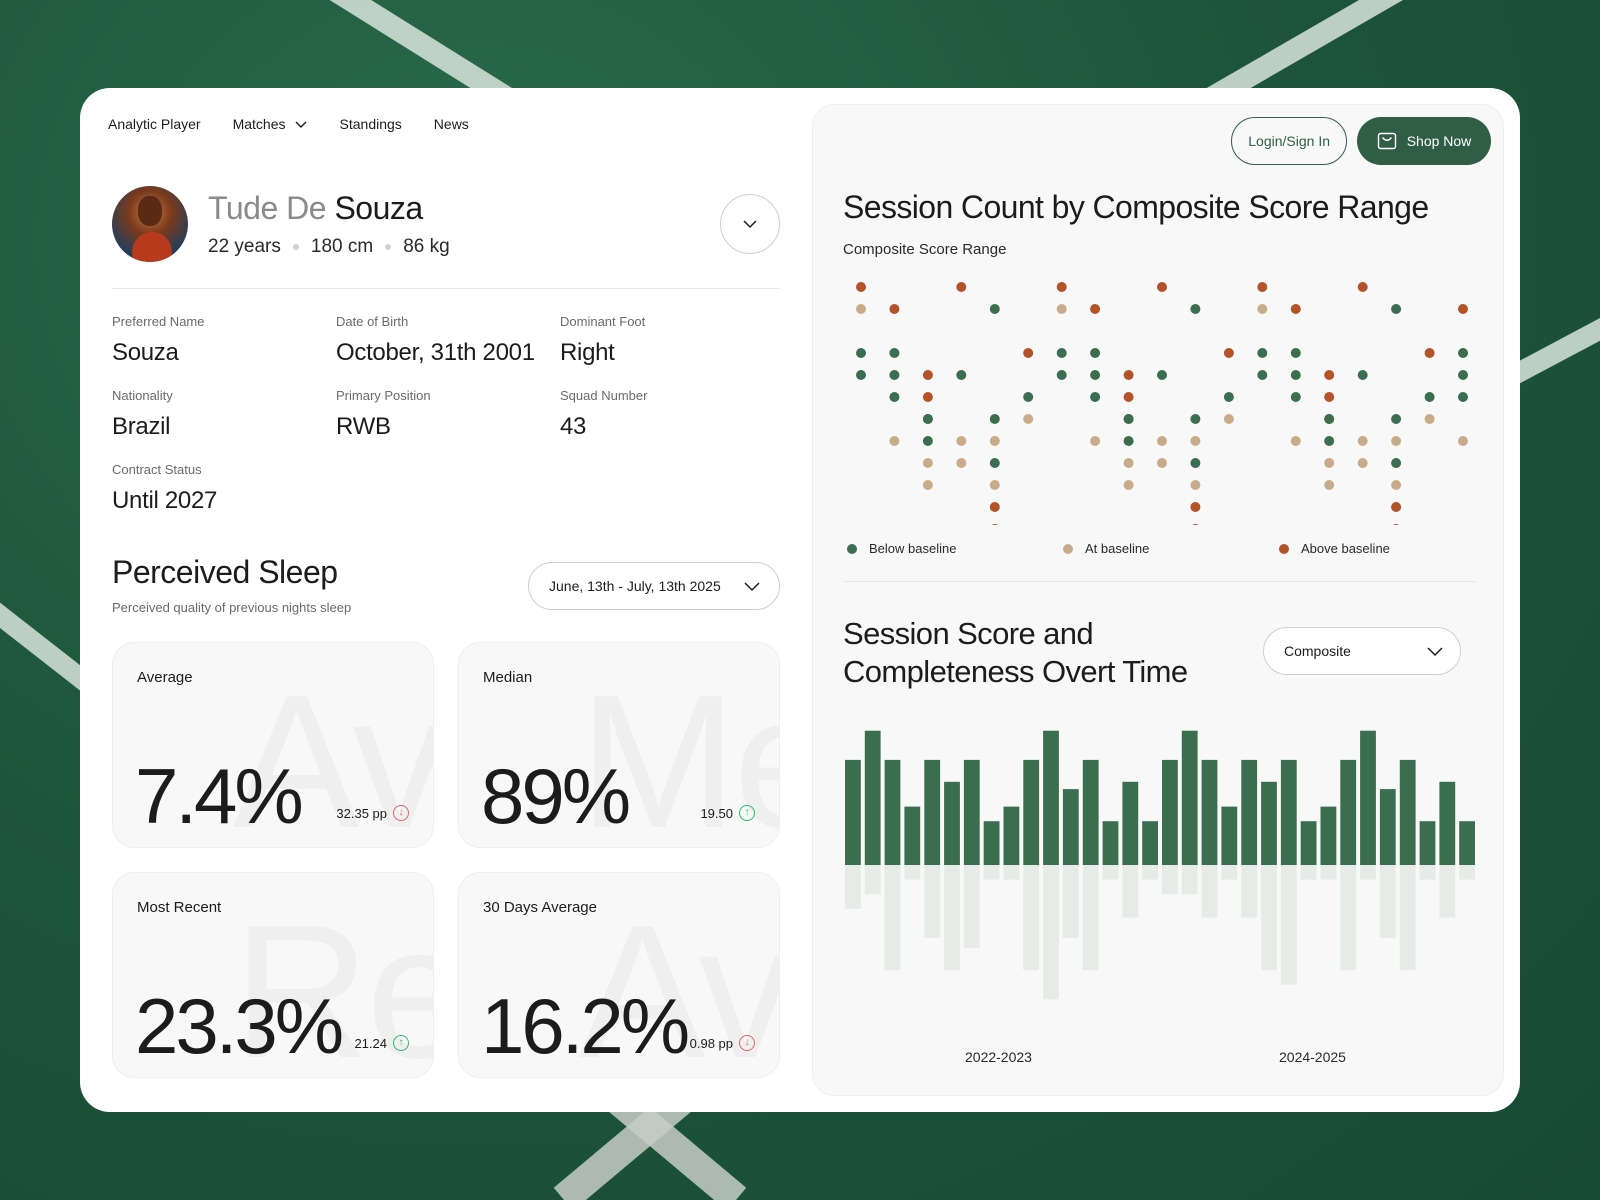 Image resolution: width=1600 pixels, height=1200 pixels. What do you see at coordinates (1136, 207) in the screenshot?
I see `chart-title: Session Count by Composite Score Range` at bounding box center [1136, 207].